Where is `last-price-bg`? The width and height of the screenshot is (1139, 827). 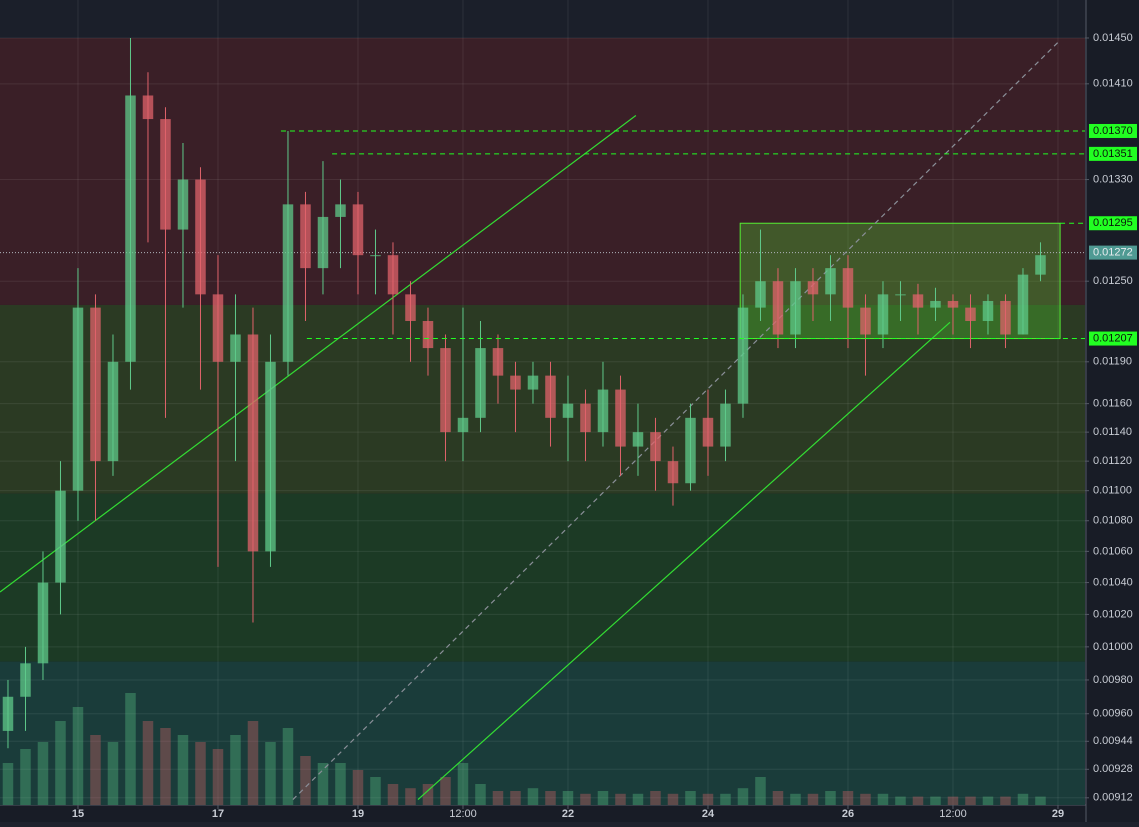 last-price-bg is located at coordinates (1113, 252).